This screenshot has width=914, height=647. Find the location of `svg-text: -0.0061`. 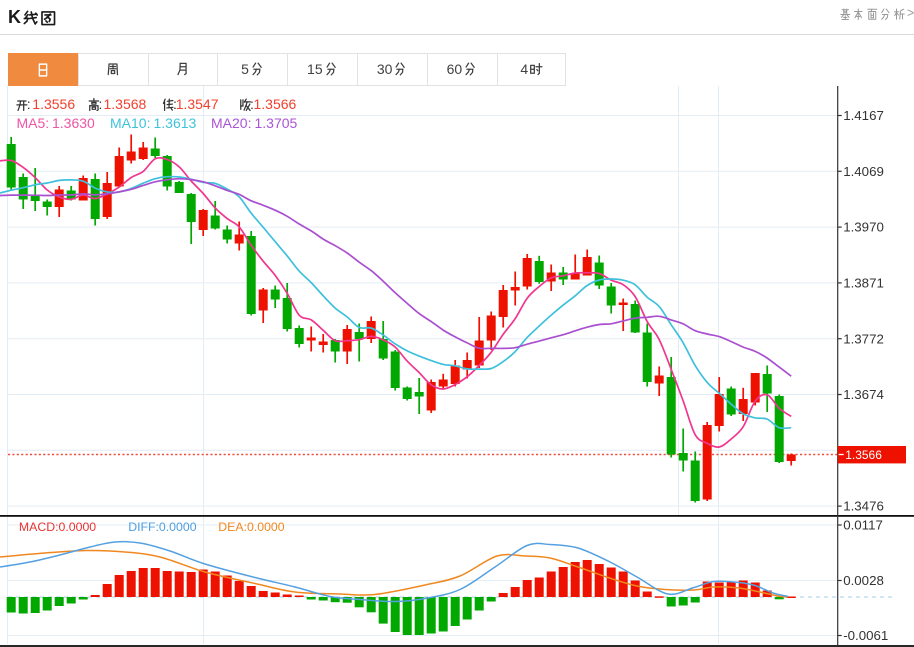

svg-text: -0.0061 is located at coordinates (865, 635).